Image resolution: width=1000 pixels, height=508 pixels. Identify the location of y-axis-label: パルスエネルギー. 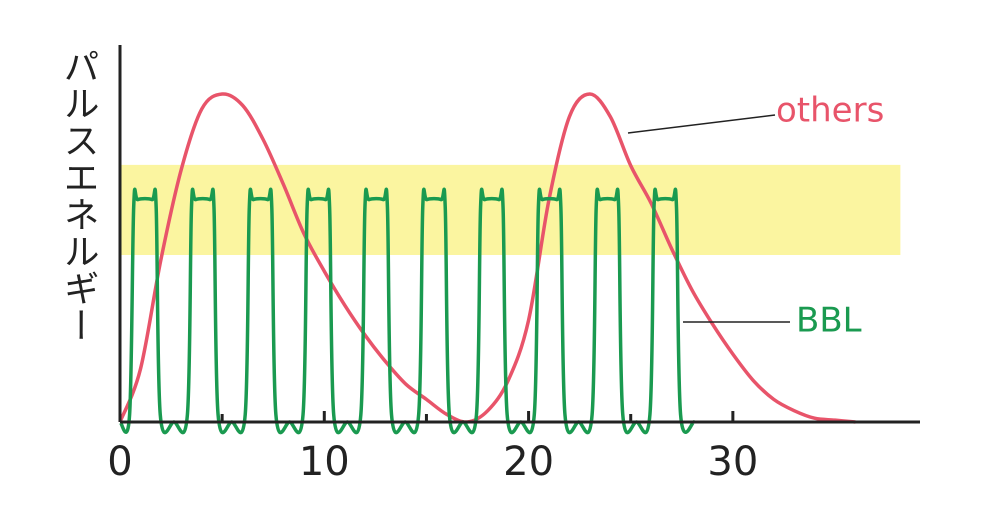
(78, 196).